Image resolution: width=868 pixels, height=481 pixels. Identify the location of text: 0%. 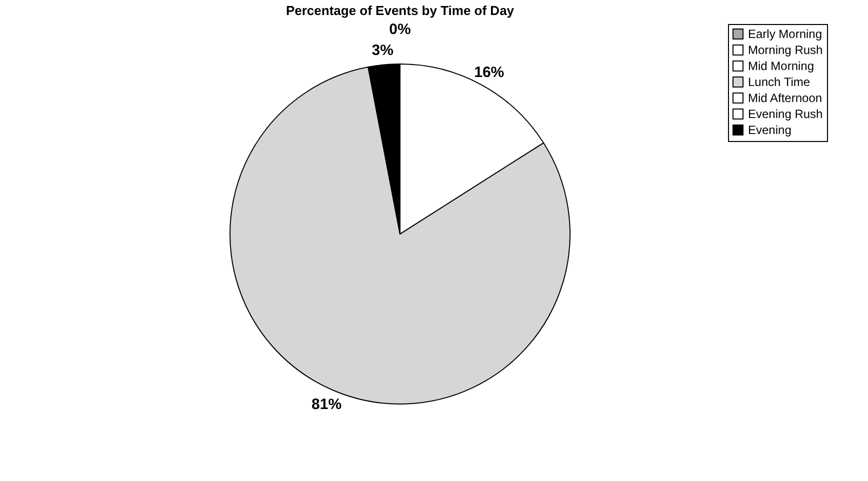
(400, 29).